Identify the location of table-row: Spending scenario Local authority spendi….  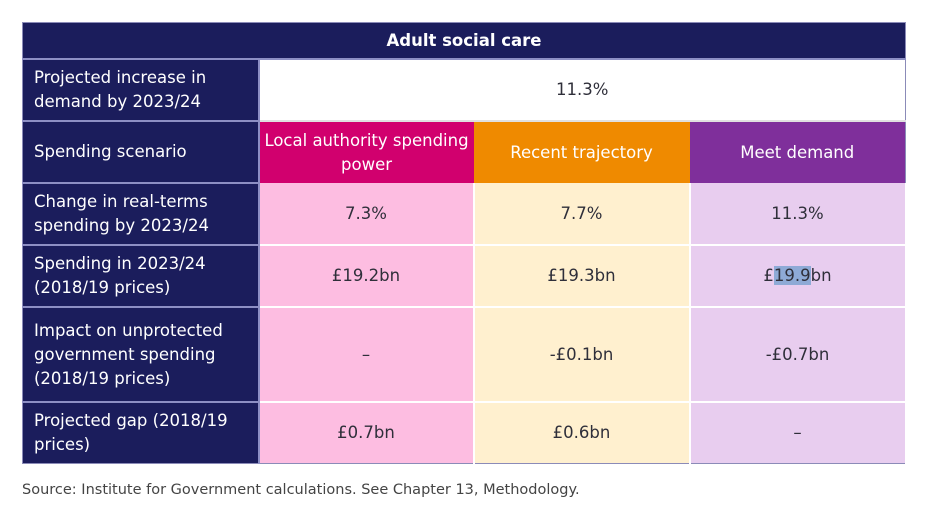
(464, 152).